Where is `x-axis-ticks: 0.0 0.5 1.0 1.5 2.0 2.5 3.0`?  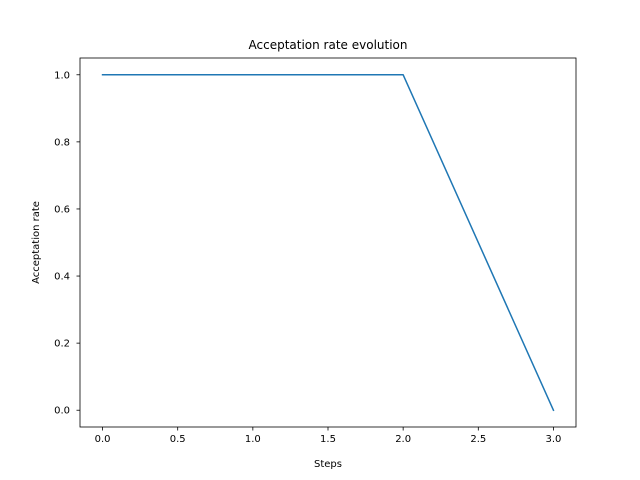 x-axis-ticks: 0.0 0.5 1.0 1.5 2.0 2.5 3.0 is located at coordinates (328, 436).